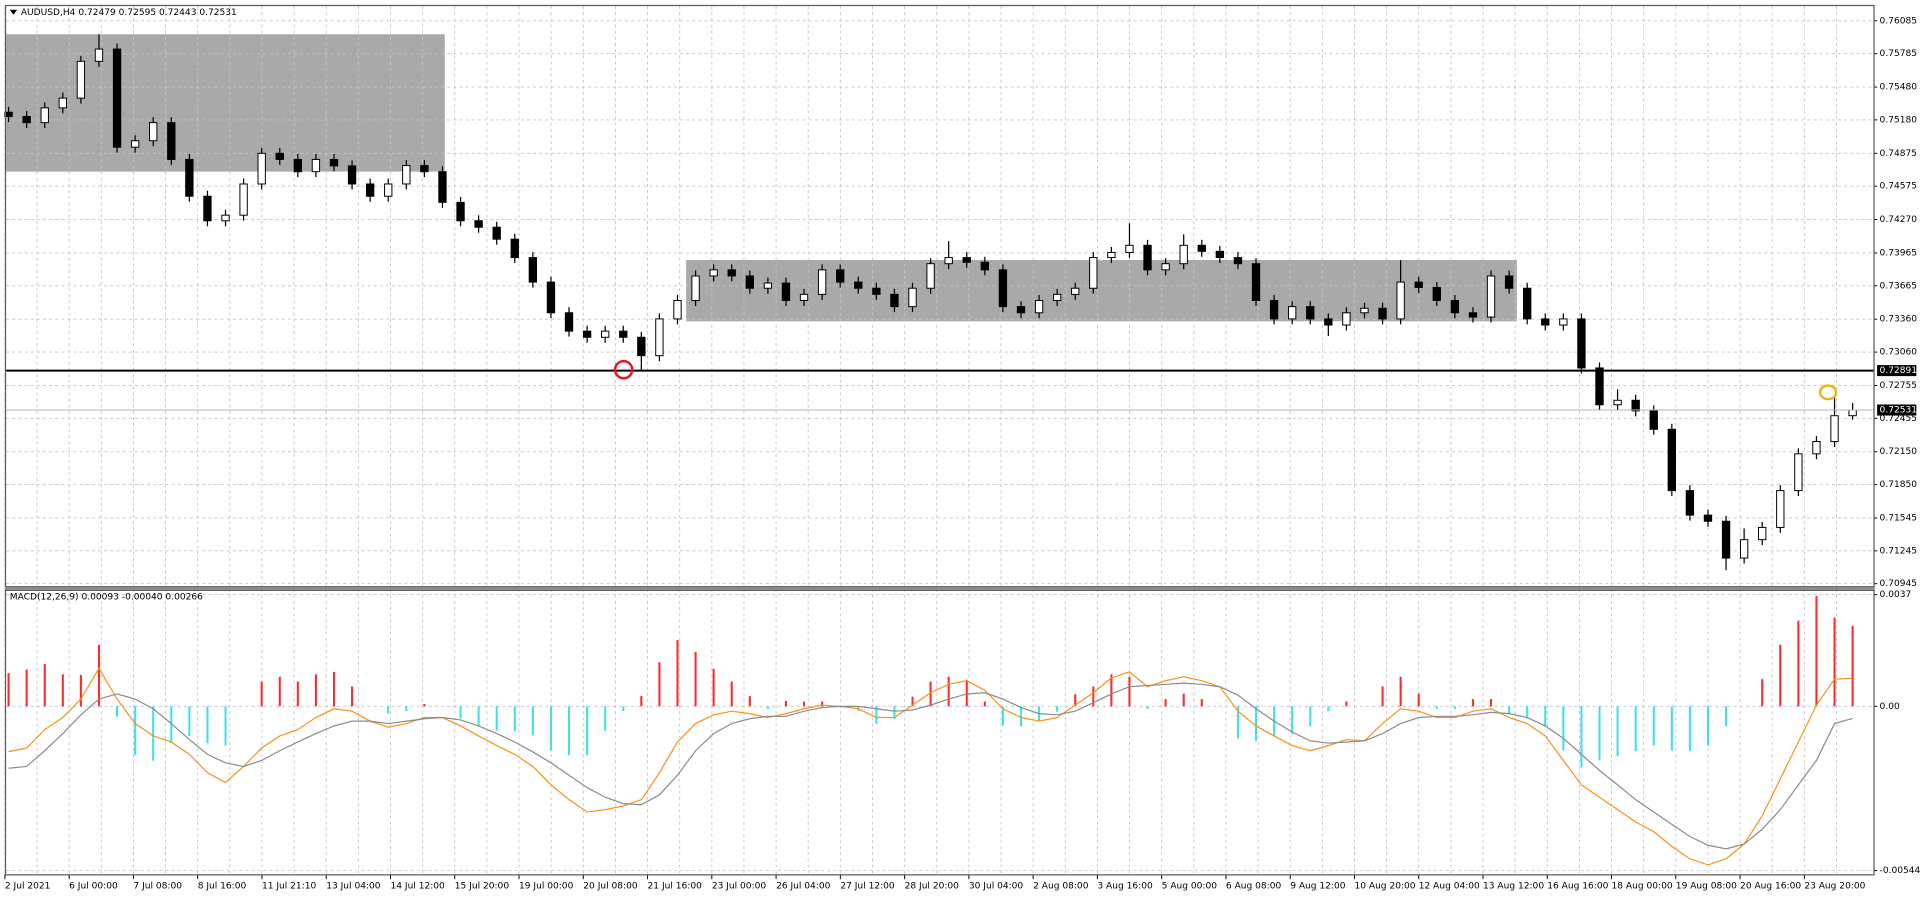 The image size is (1920, 900). Describe the element at coordinates (1770, 886) in the screenshot. I see `x-tick-label: 20 Aug 16:00` at that location.